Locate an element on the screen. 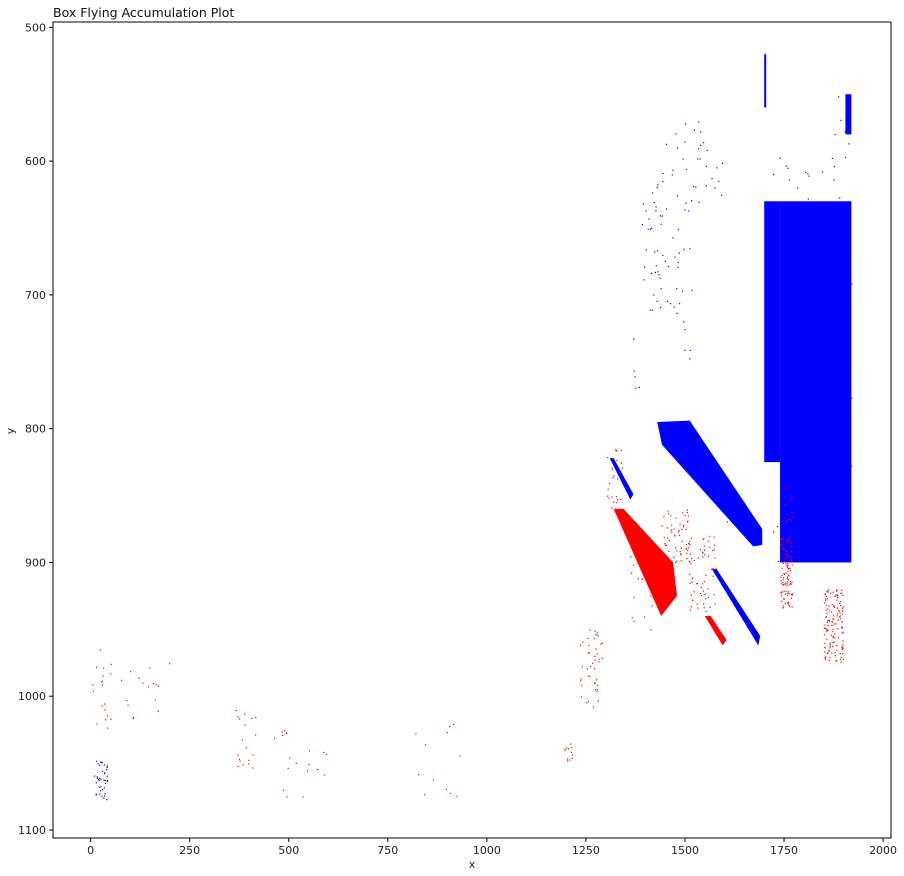  x-tick-label: 1250 is located at coordinates (586, 850).